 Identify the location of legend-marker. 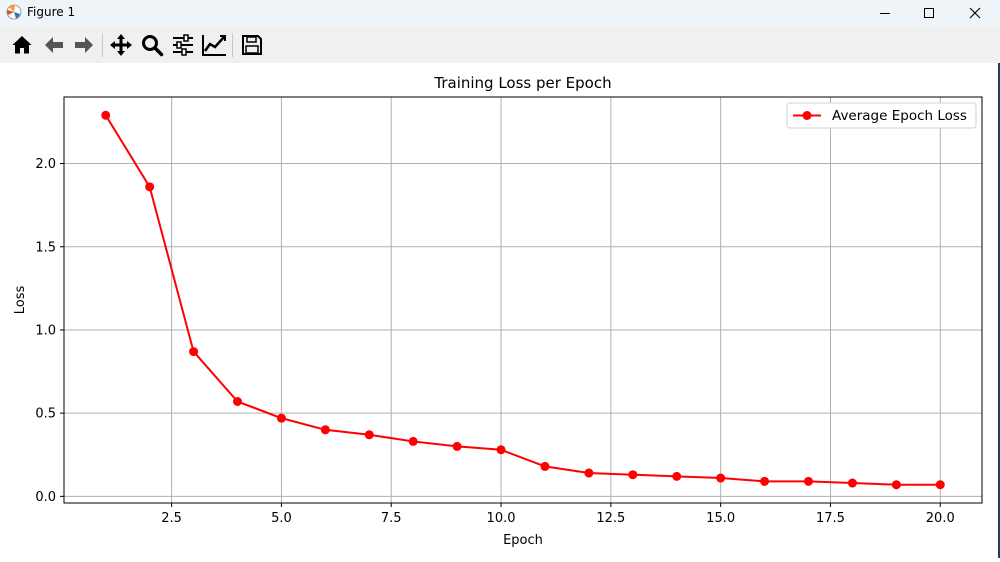
(807, 115).